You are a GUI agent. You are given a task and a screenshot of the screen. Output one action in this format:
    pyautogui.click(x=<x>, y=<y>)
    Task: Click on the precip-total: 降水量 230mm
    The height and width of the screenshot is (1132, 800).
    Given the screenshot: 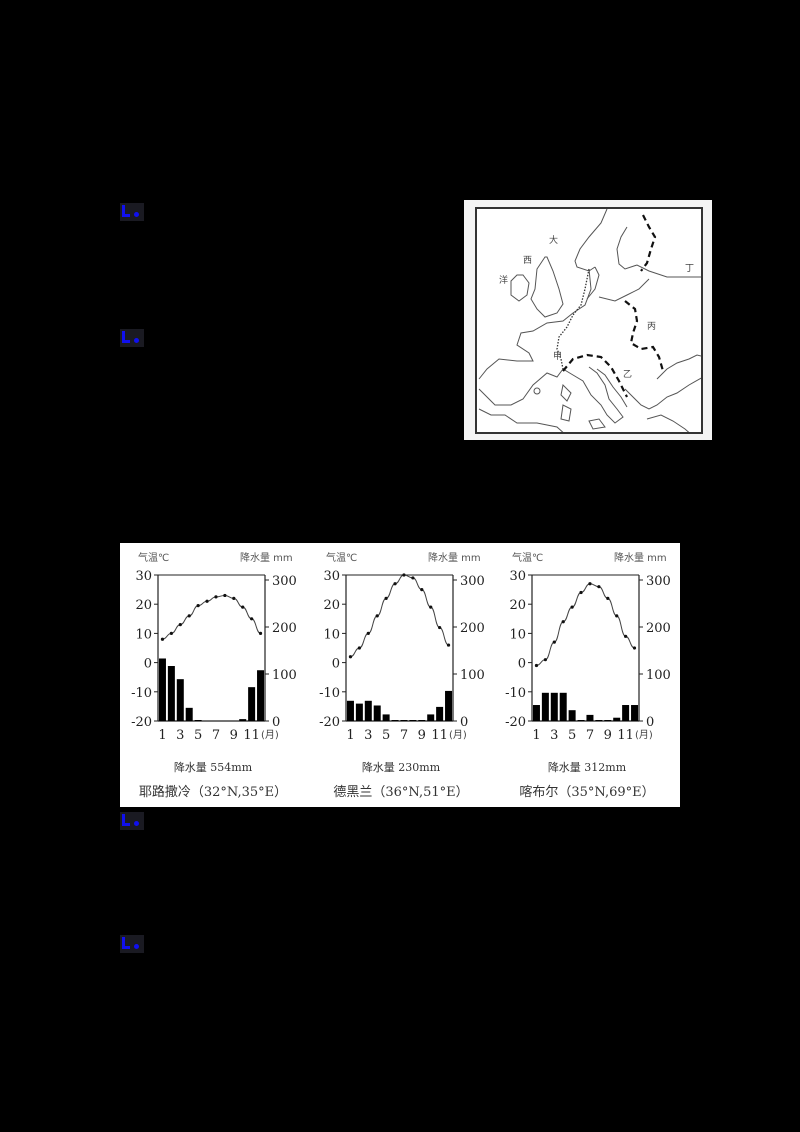 What is the action you would take?
    pyautogui.click(x=401, y=767)
    